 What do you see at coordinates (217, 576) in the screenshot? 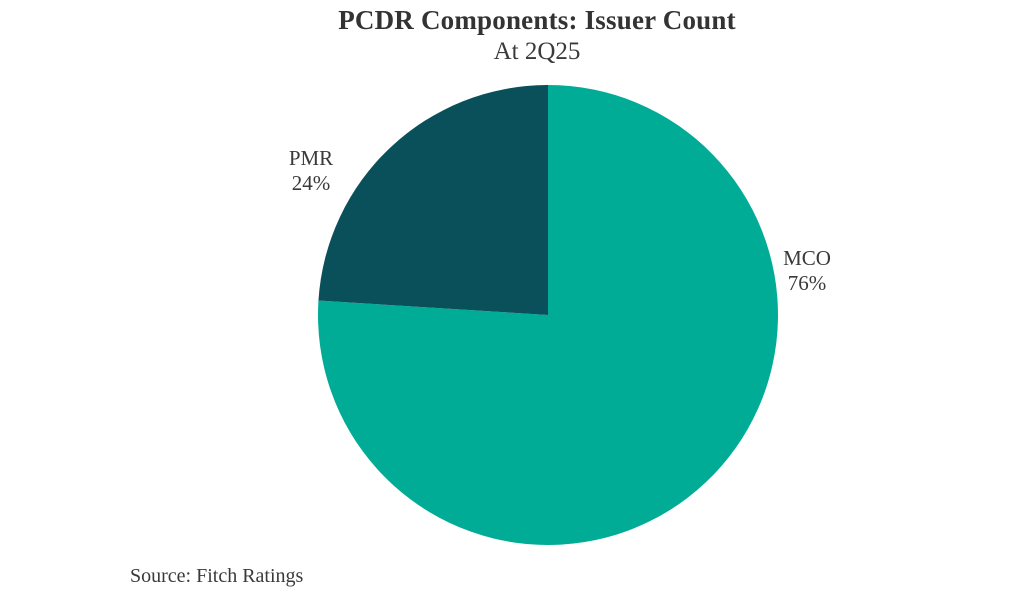
I see `source-note: Source: Fitch Ratings` at bounding box center [217, 576].